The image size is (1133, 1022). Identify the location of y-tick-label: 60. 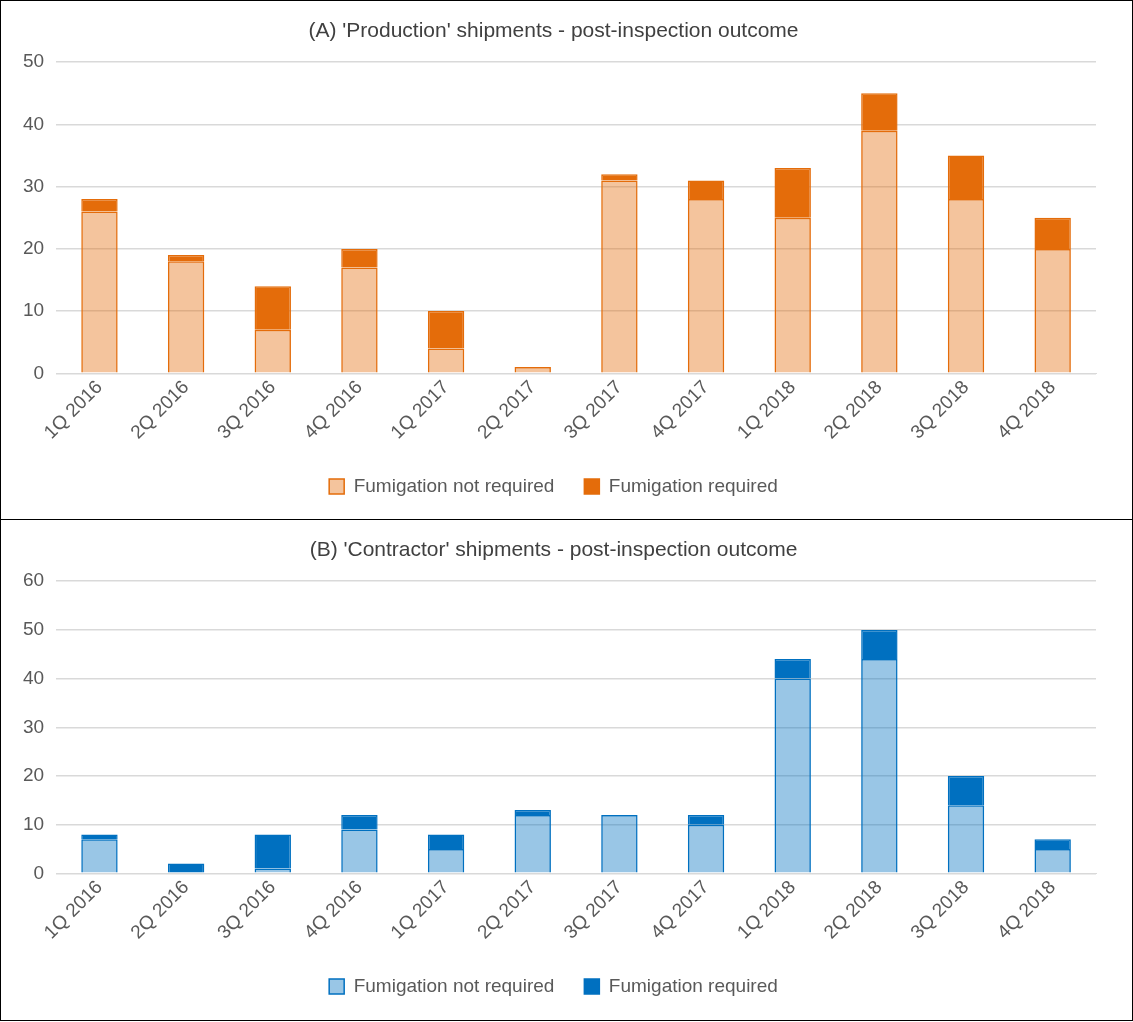
(33, 580).